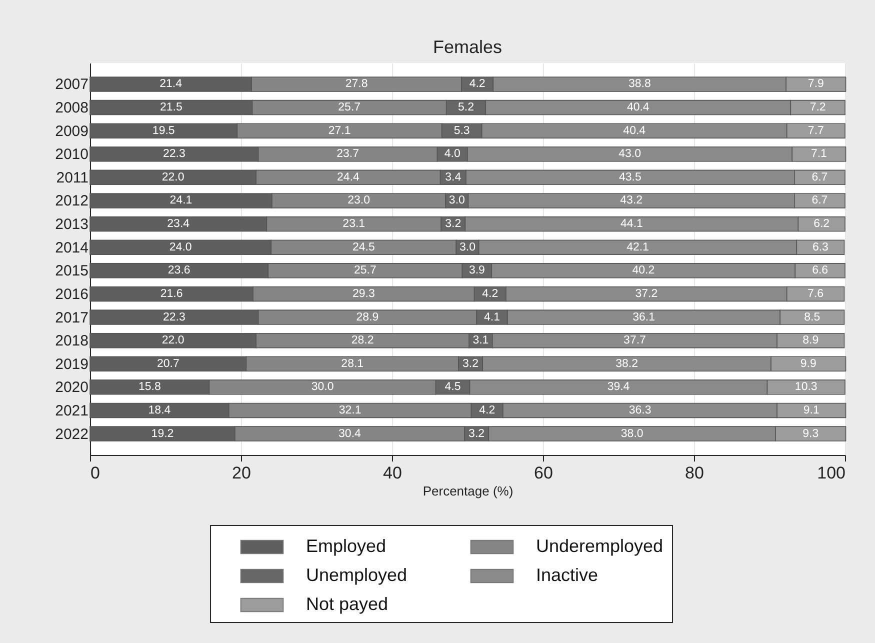 The width and height of the screenshot is (875, 643). I want to click on data-label: 7.6, so click(816, 294).